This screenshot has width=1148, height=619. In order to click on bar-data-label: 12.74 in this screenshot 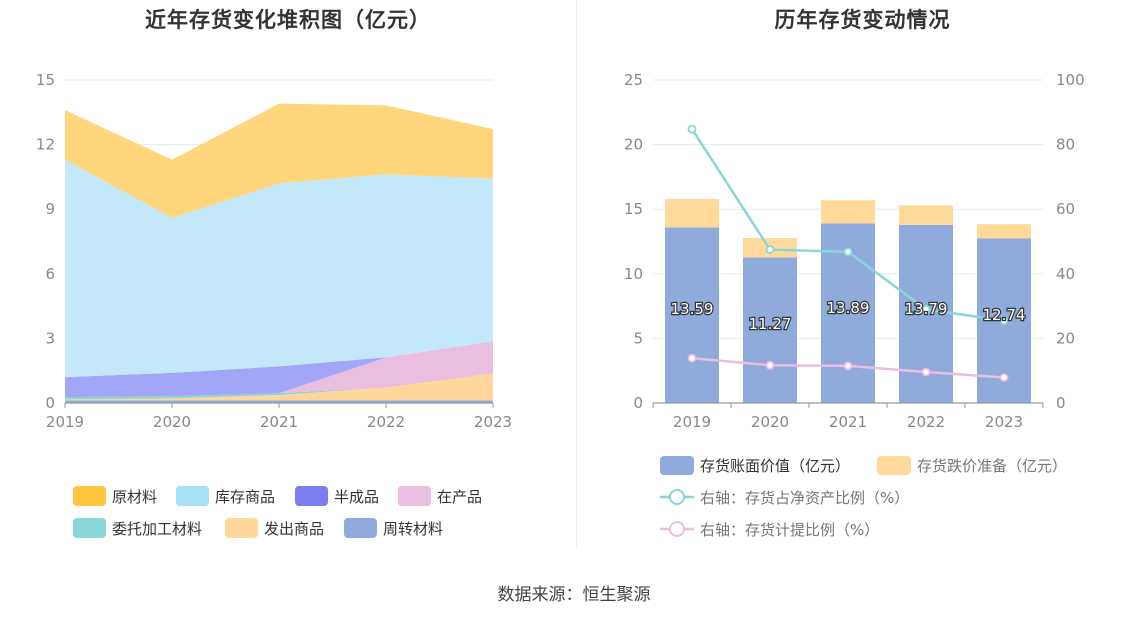, I will do `click(1004, 315)`.